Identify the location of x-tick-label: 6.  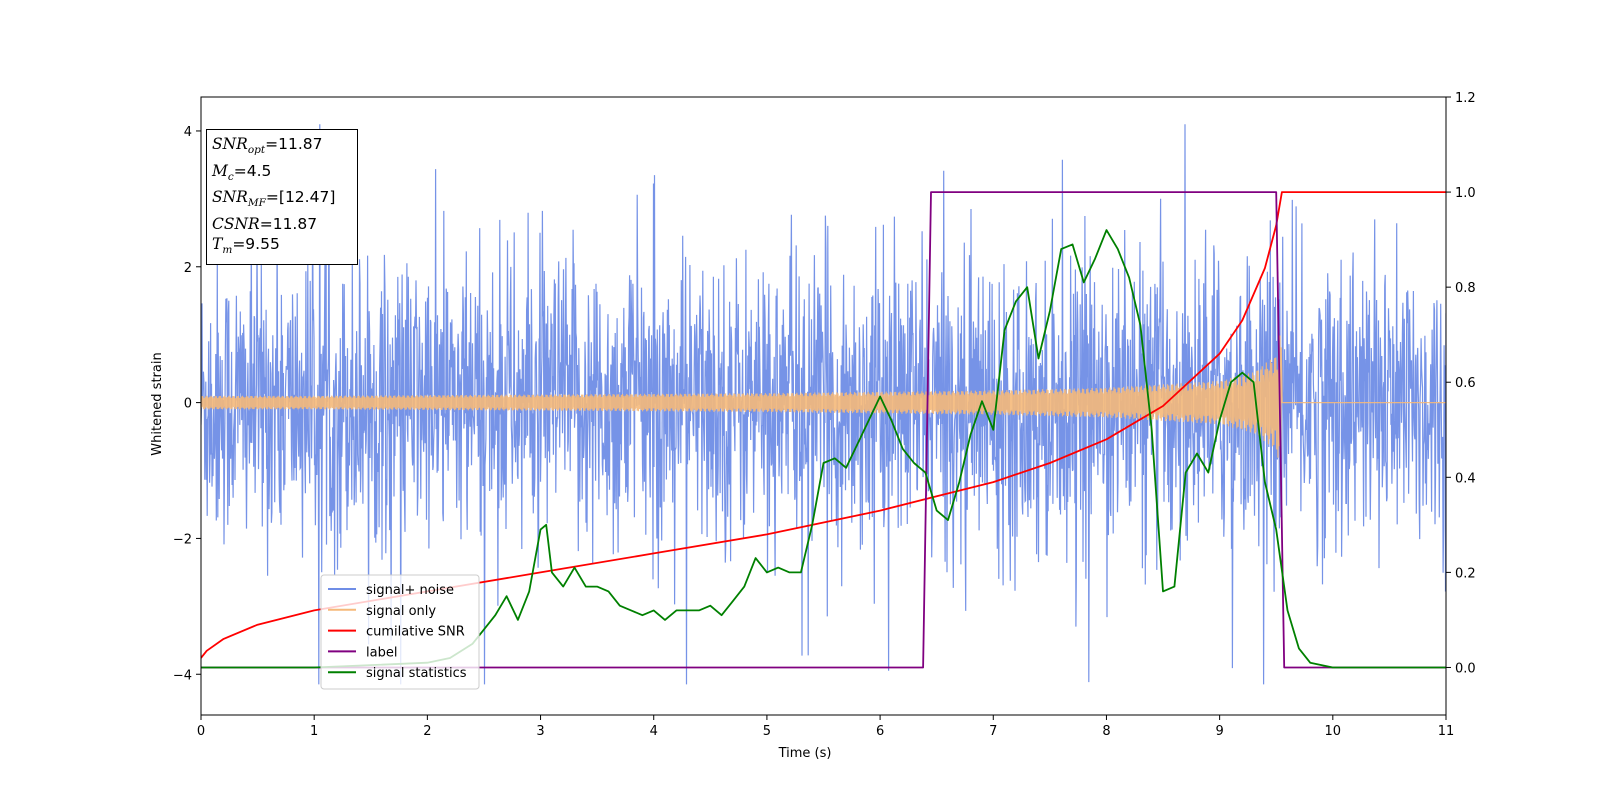
(880, 731).